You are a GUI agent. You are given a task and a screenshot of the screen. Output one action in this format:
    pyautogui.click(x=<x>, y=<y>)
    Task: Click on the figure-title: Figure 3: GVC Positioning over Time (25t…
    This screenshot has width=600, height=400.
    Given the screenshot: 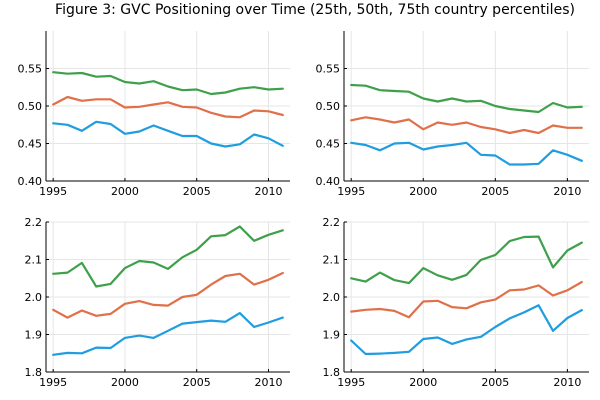 What is the action you would take?
    pyautogui.click(x=315, y=10)
    